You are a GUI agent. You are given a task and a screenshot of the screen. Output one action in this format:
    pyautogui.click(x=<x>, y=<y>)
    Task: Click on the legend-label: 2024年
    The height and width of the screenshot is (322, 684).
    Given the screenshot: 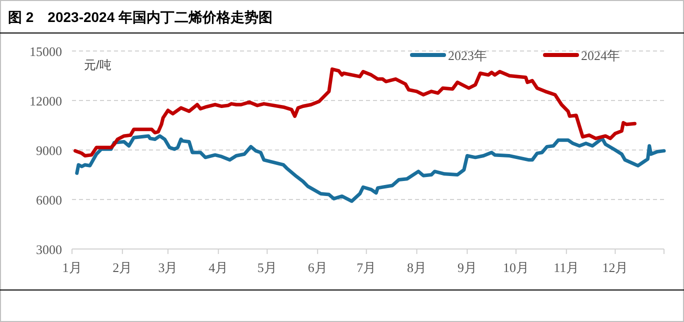 What is the action you would take?
    pyautogui.click(x=600, y=55)
    